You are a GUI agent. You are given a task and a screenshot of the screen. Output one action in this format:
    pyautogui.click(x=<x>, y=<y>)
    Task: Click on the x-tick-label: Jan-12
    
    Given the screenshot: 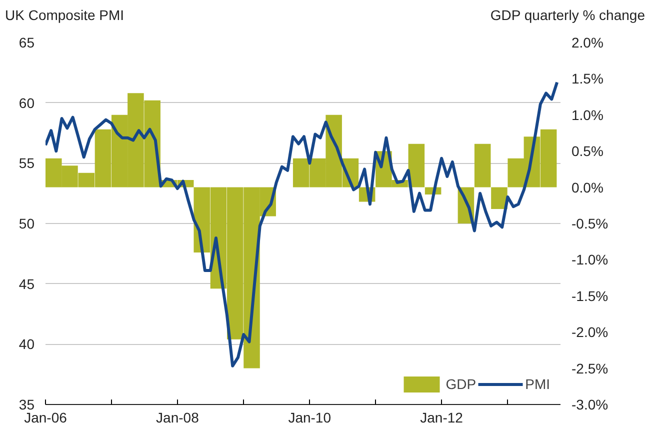 What is the action you would take?
    pyautogui.click(x=442, y=418)
    